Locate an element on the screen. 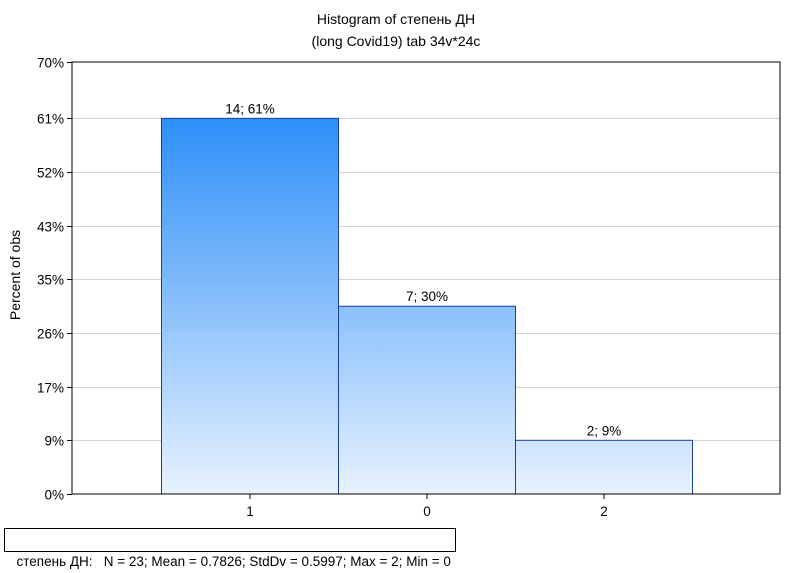 This screenshot has width=788, height=573. bar-data-label: 14; 61% is located at coordinates (250, 108).